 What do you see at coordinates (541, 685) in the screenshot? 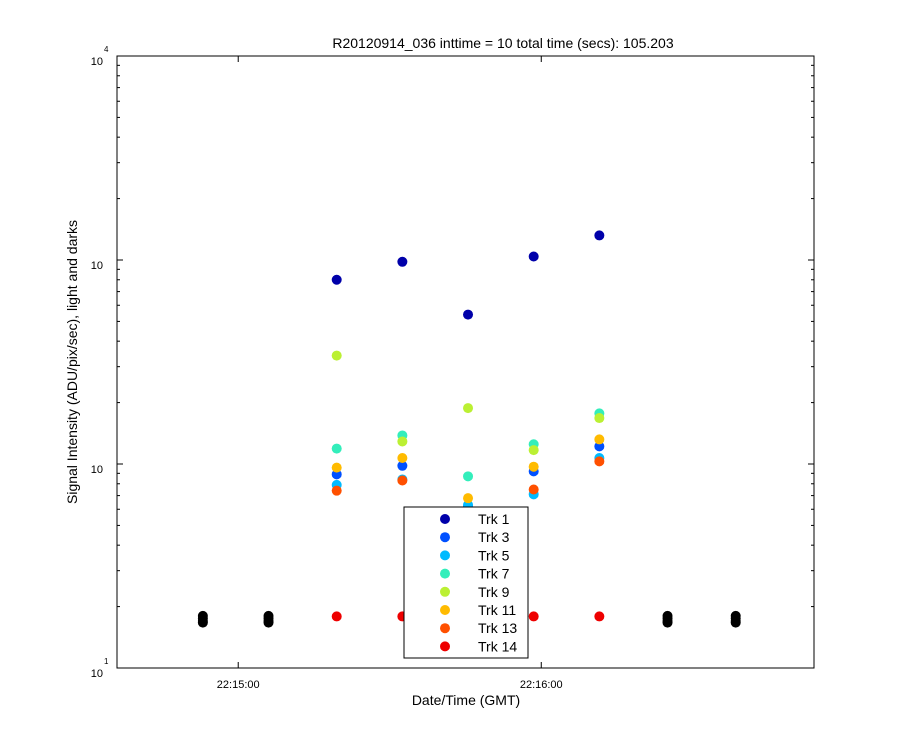
I see `x-tick-label: 22:16:00` at bounding box center [541, 685].